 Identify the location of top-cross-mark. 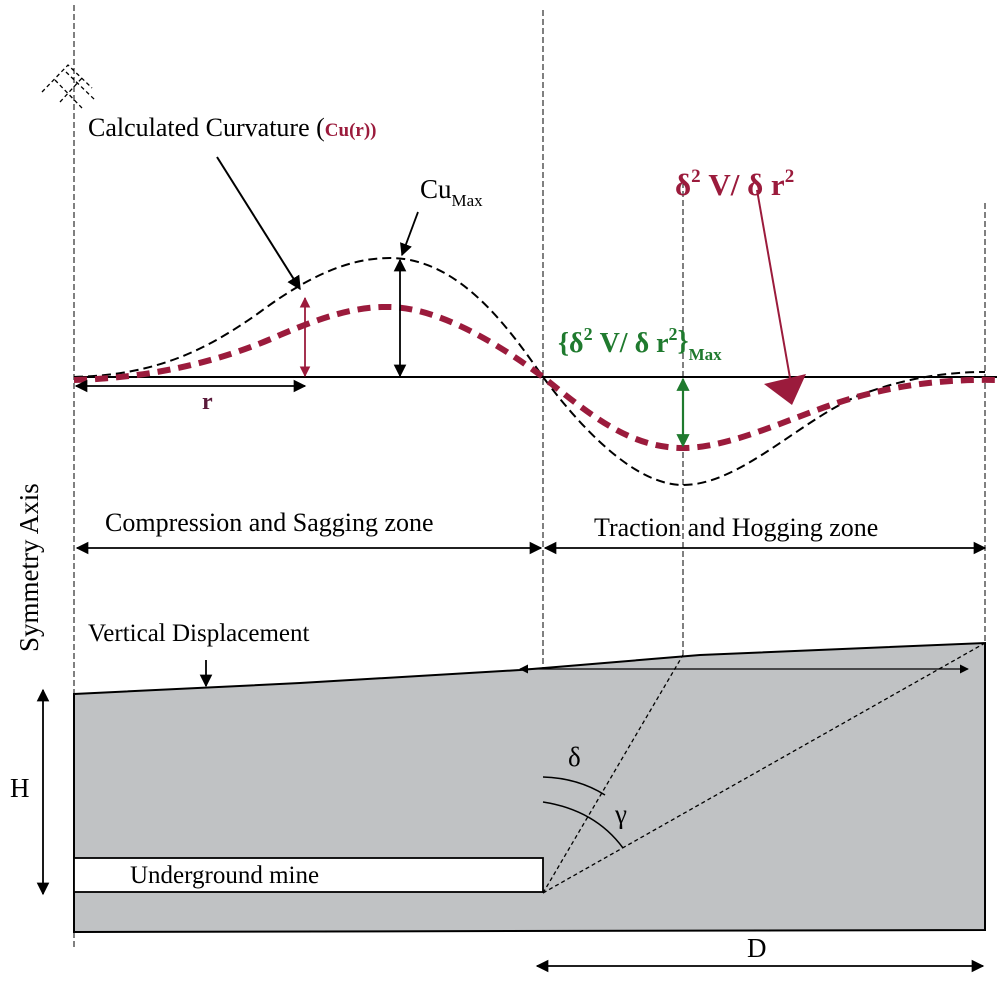
(67, 83).